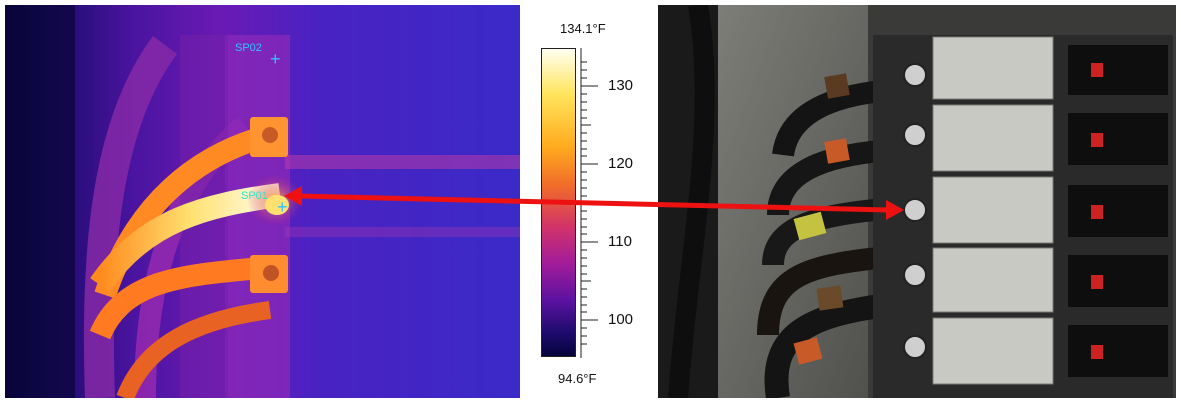 The width and height of the screenshot is (1181, 403). Describe the element at coordinates (589, 203) in the screenshot. I see `color-scale-ticks` at that location.